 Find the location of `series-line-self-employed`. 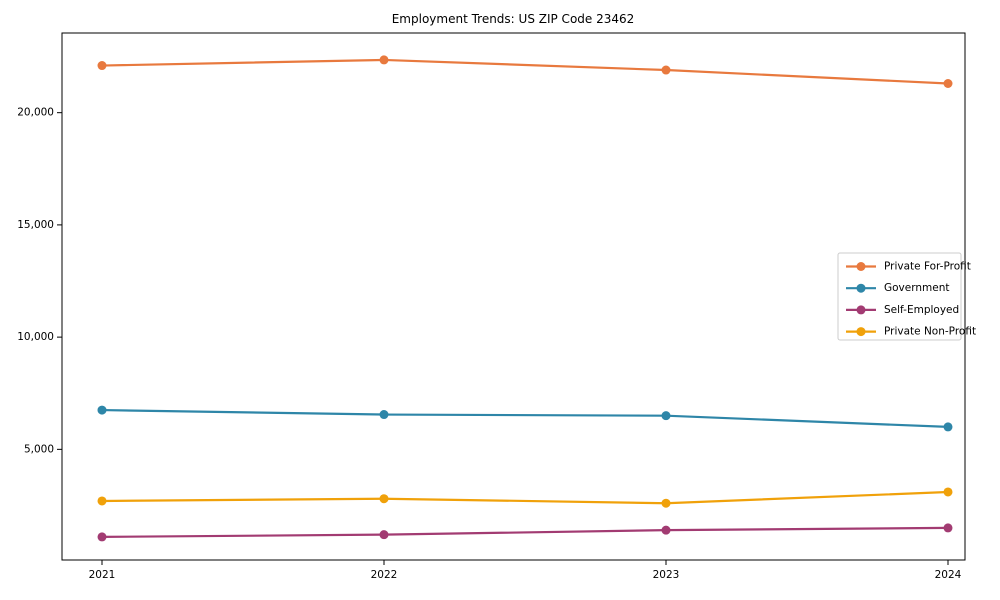

series-line-self-employed is located at coordinates (525, 532).